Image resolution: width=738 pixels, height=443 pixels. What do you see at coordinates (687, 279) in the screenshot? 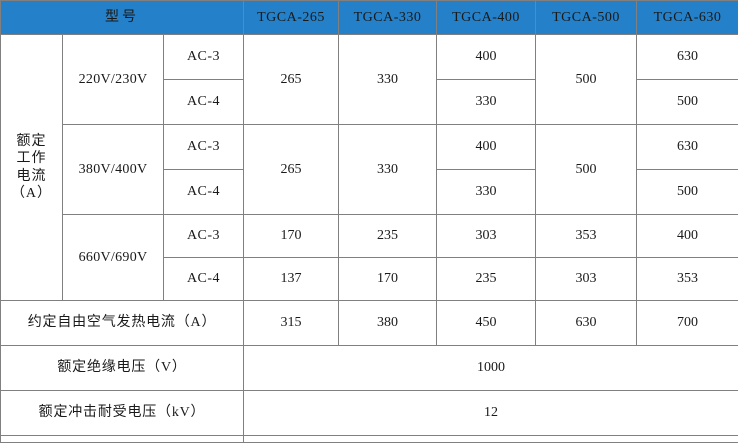
I see `cell-660-ac4-tgca-630: 353` at bounding box center [687, 279].